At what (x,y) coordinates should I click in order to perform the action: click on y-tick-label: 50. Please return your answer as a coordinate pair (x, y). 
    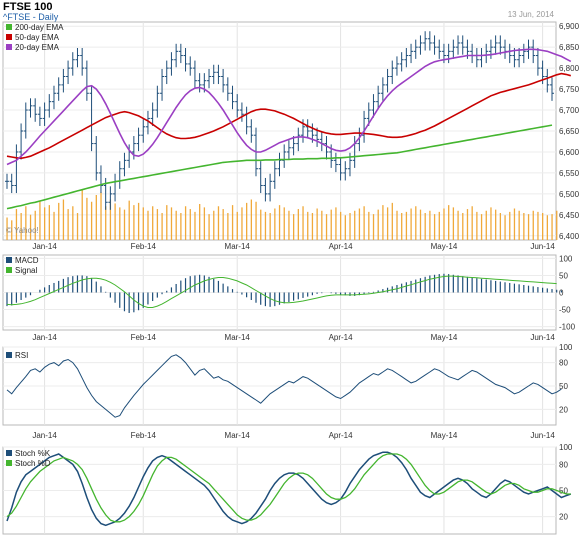
    Looking at the image, I should click on (563, 275).